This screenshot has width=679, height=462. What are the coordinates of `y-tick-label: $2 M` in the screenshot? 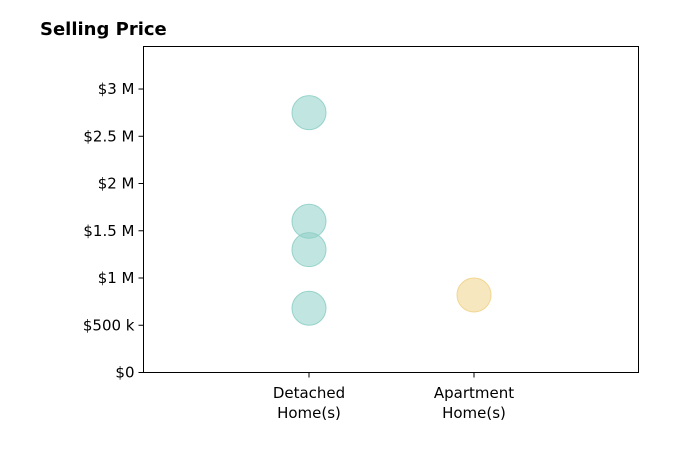 It's located at (116, 184).